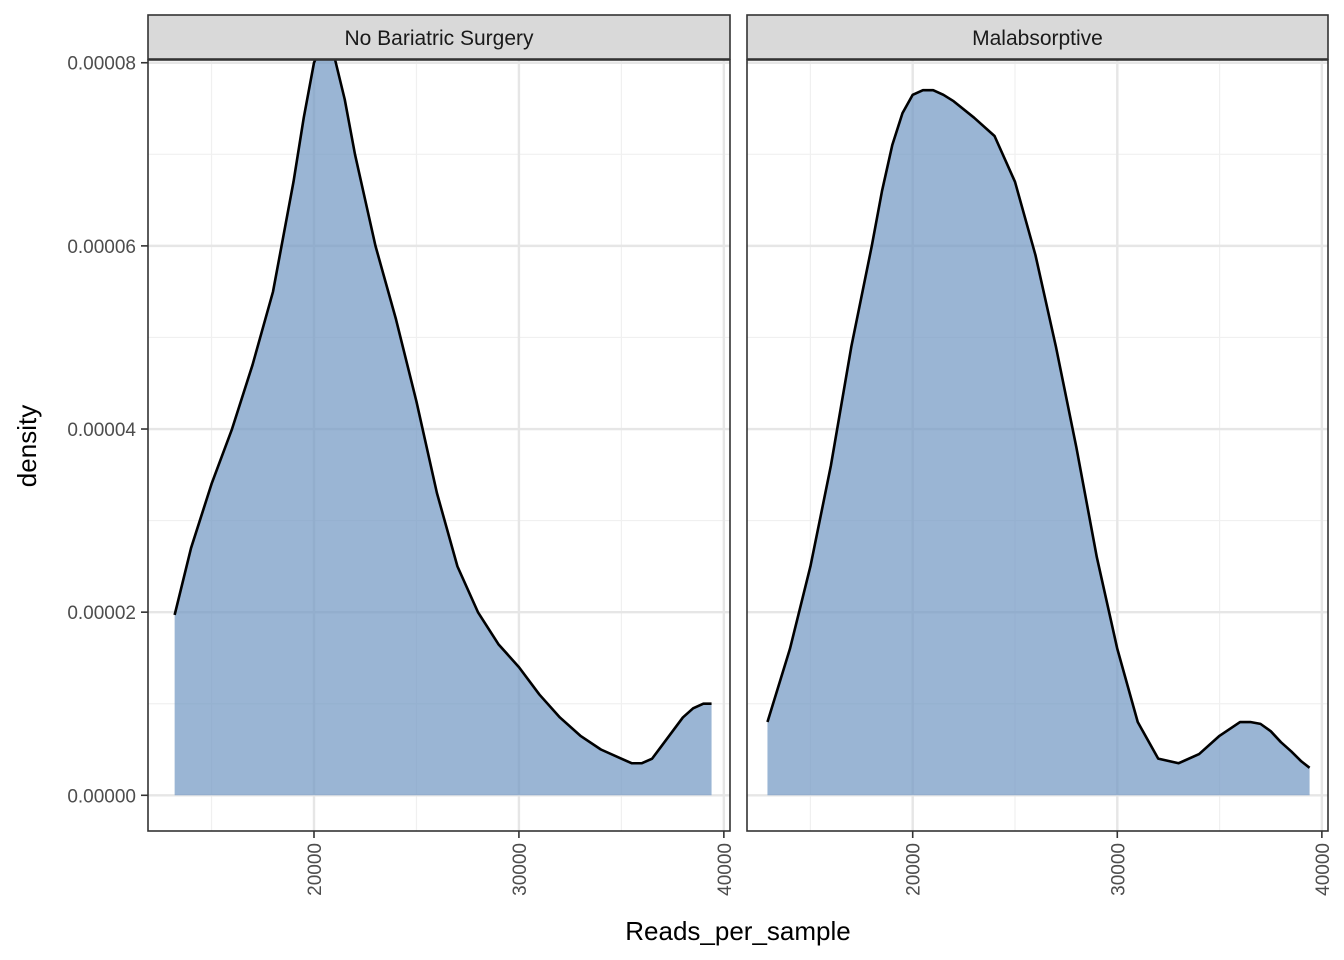 The height and width of the screenshot is (960, 1344). I want to click on y-axis: 0.00000 0.00002 0.00004 0.00006 0.00008, so click(107, 430).